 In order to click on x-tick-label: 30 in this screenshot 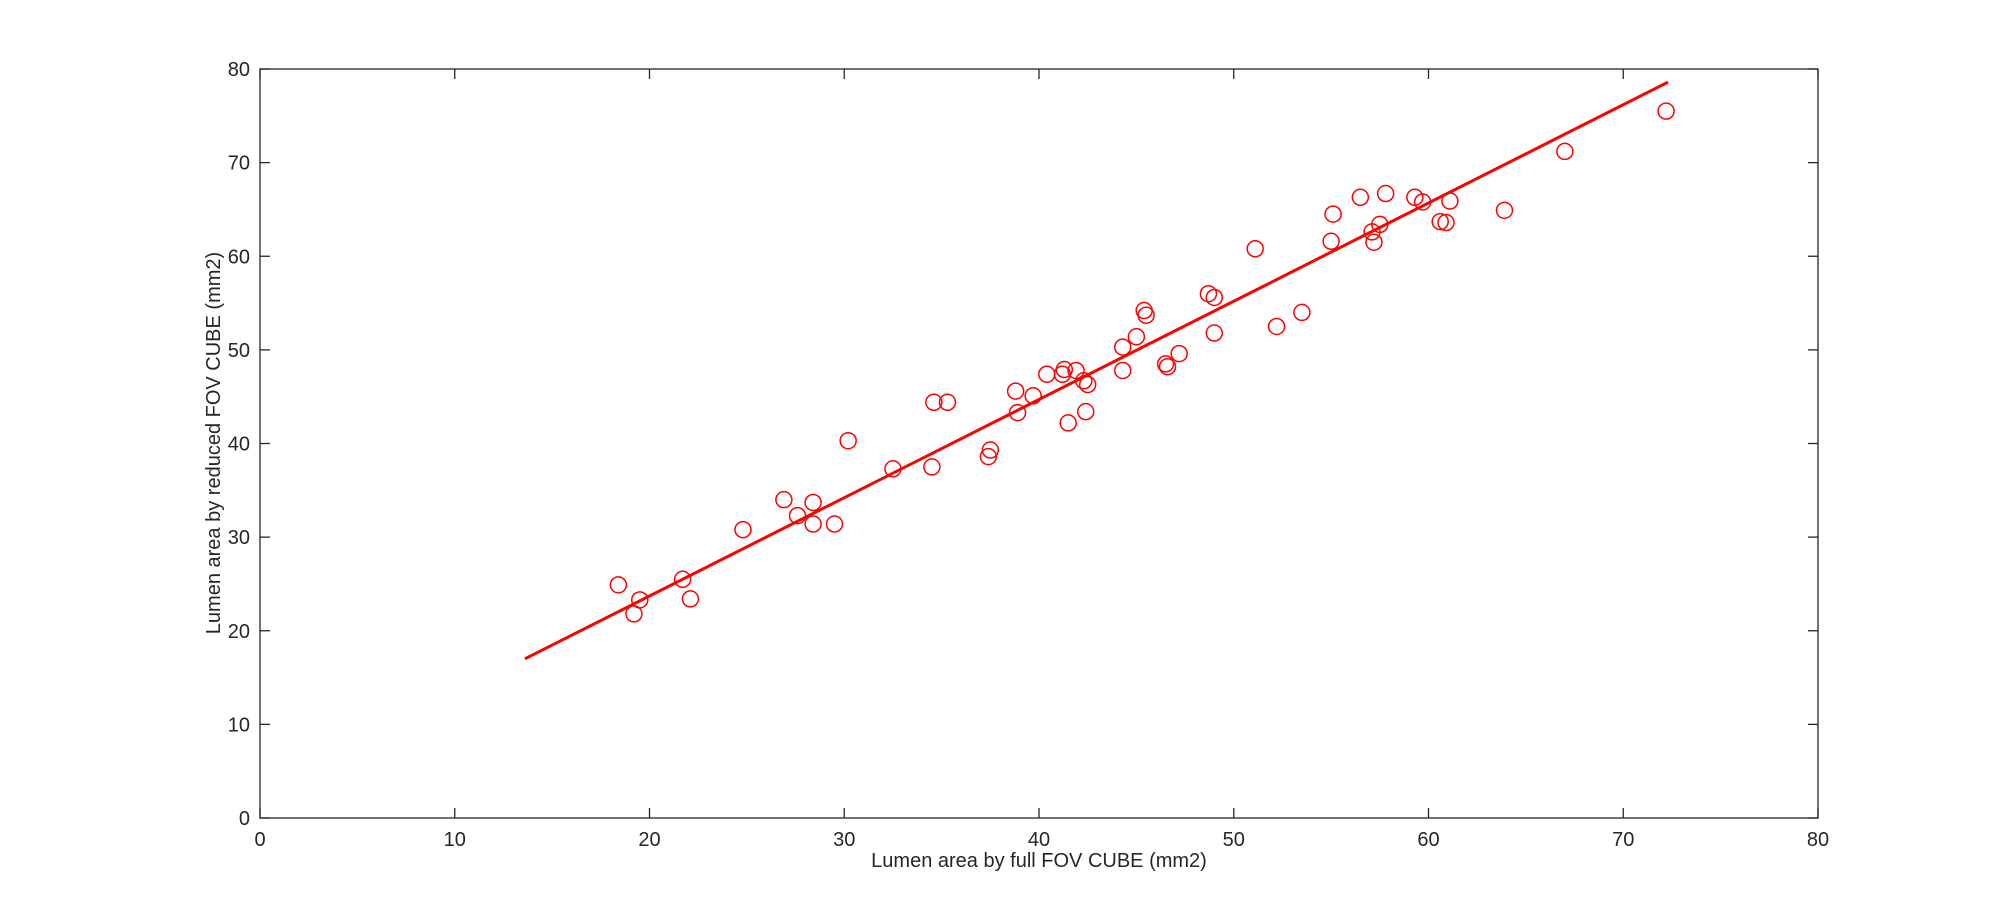, I will do `click(844, 840)`.